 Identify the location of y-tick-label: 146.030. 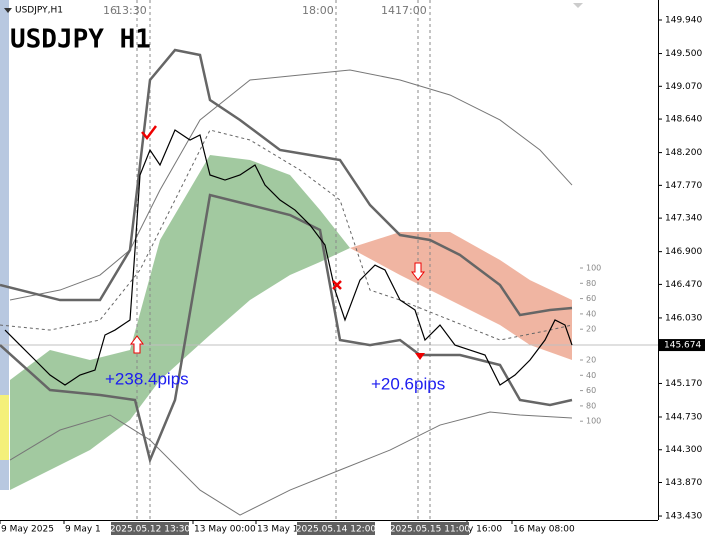
(683, 318).